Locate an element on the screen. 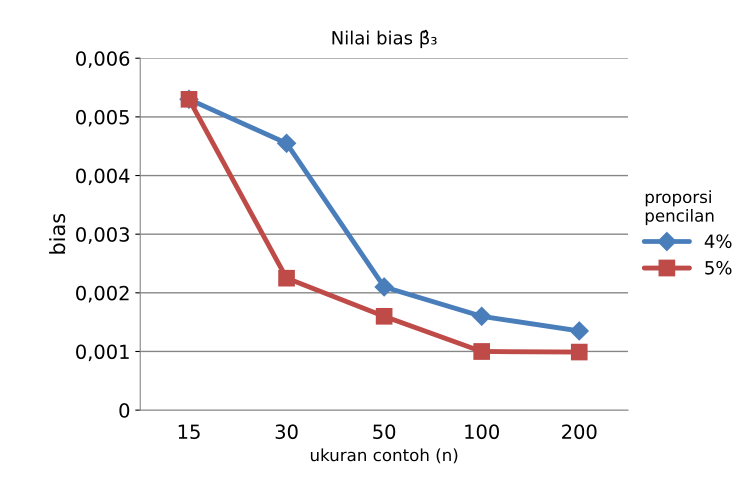  x-tick-label: 30 is located at coordinates (287, 432).